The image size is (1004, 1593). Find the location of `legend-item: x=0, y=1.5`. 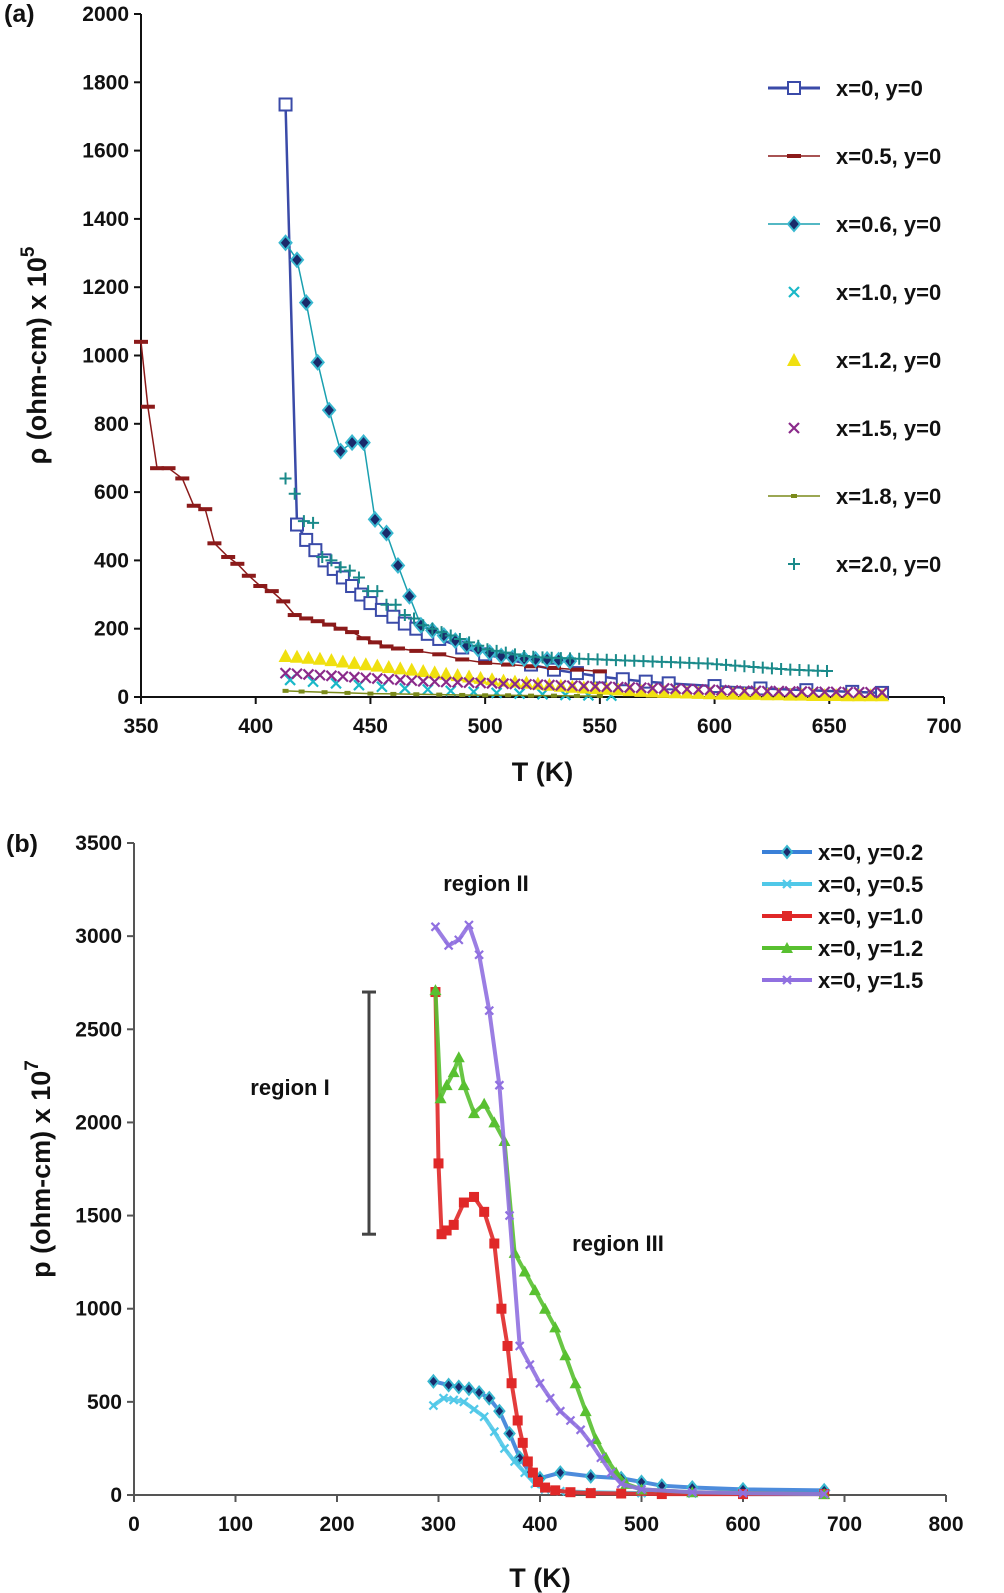

legend-item: x=0, y=1.5 is located at coordinates (842, 980).